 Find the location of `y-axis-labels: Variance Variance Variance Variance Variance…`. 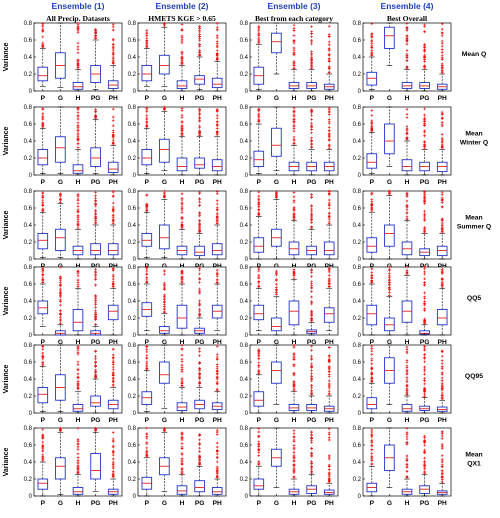

y-axis-labels: Variance Variance Variance Variance Variance… is located at coordinates (6, 259).